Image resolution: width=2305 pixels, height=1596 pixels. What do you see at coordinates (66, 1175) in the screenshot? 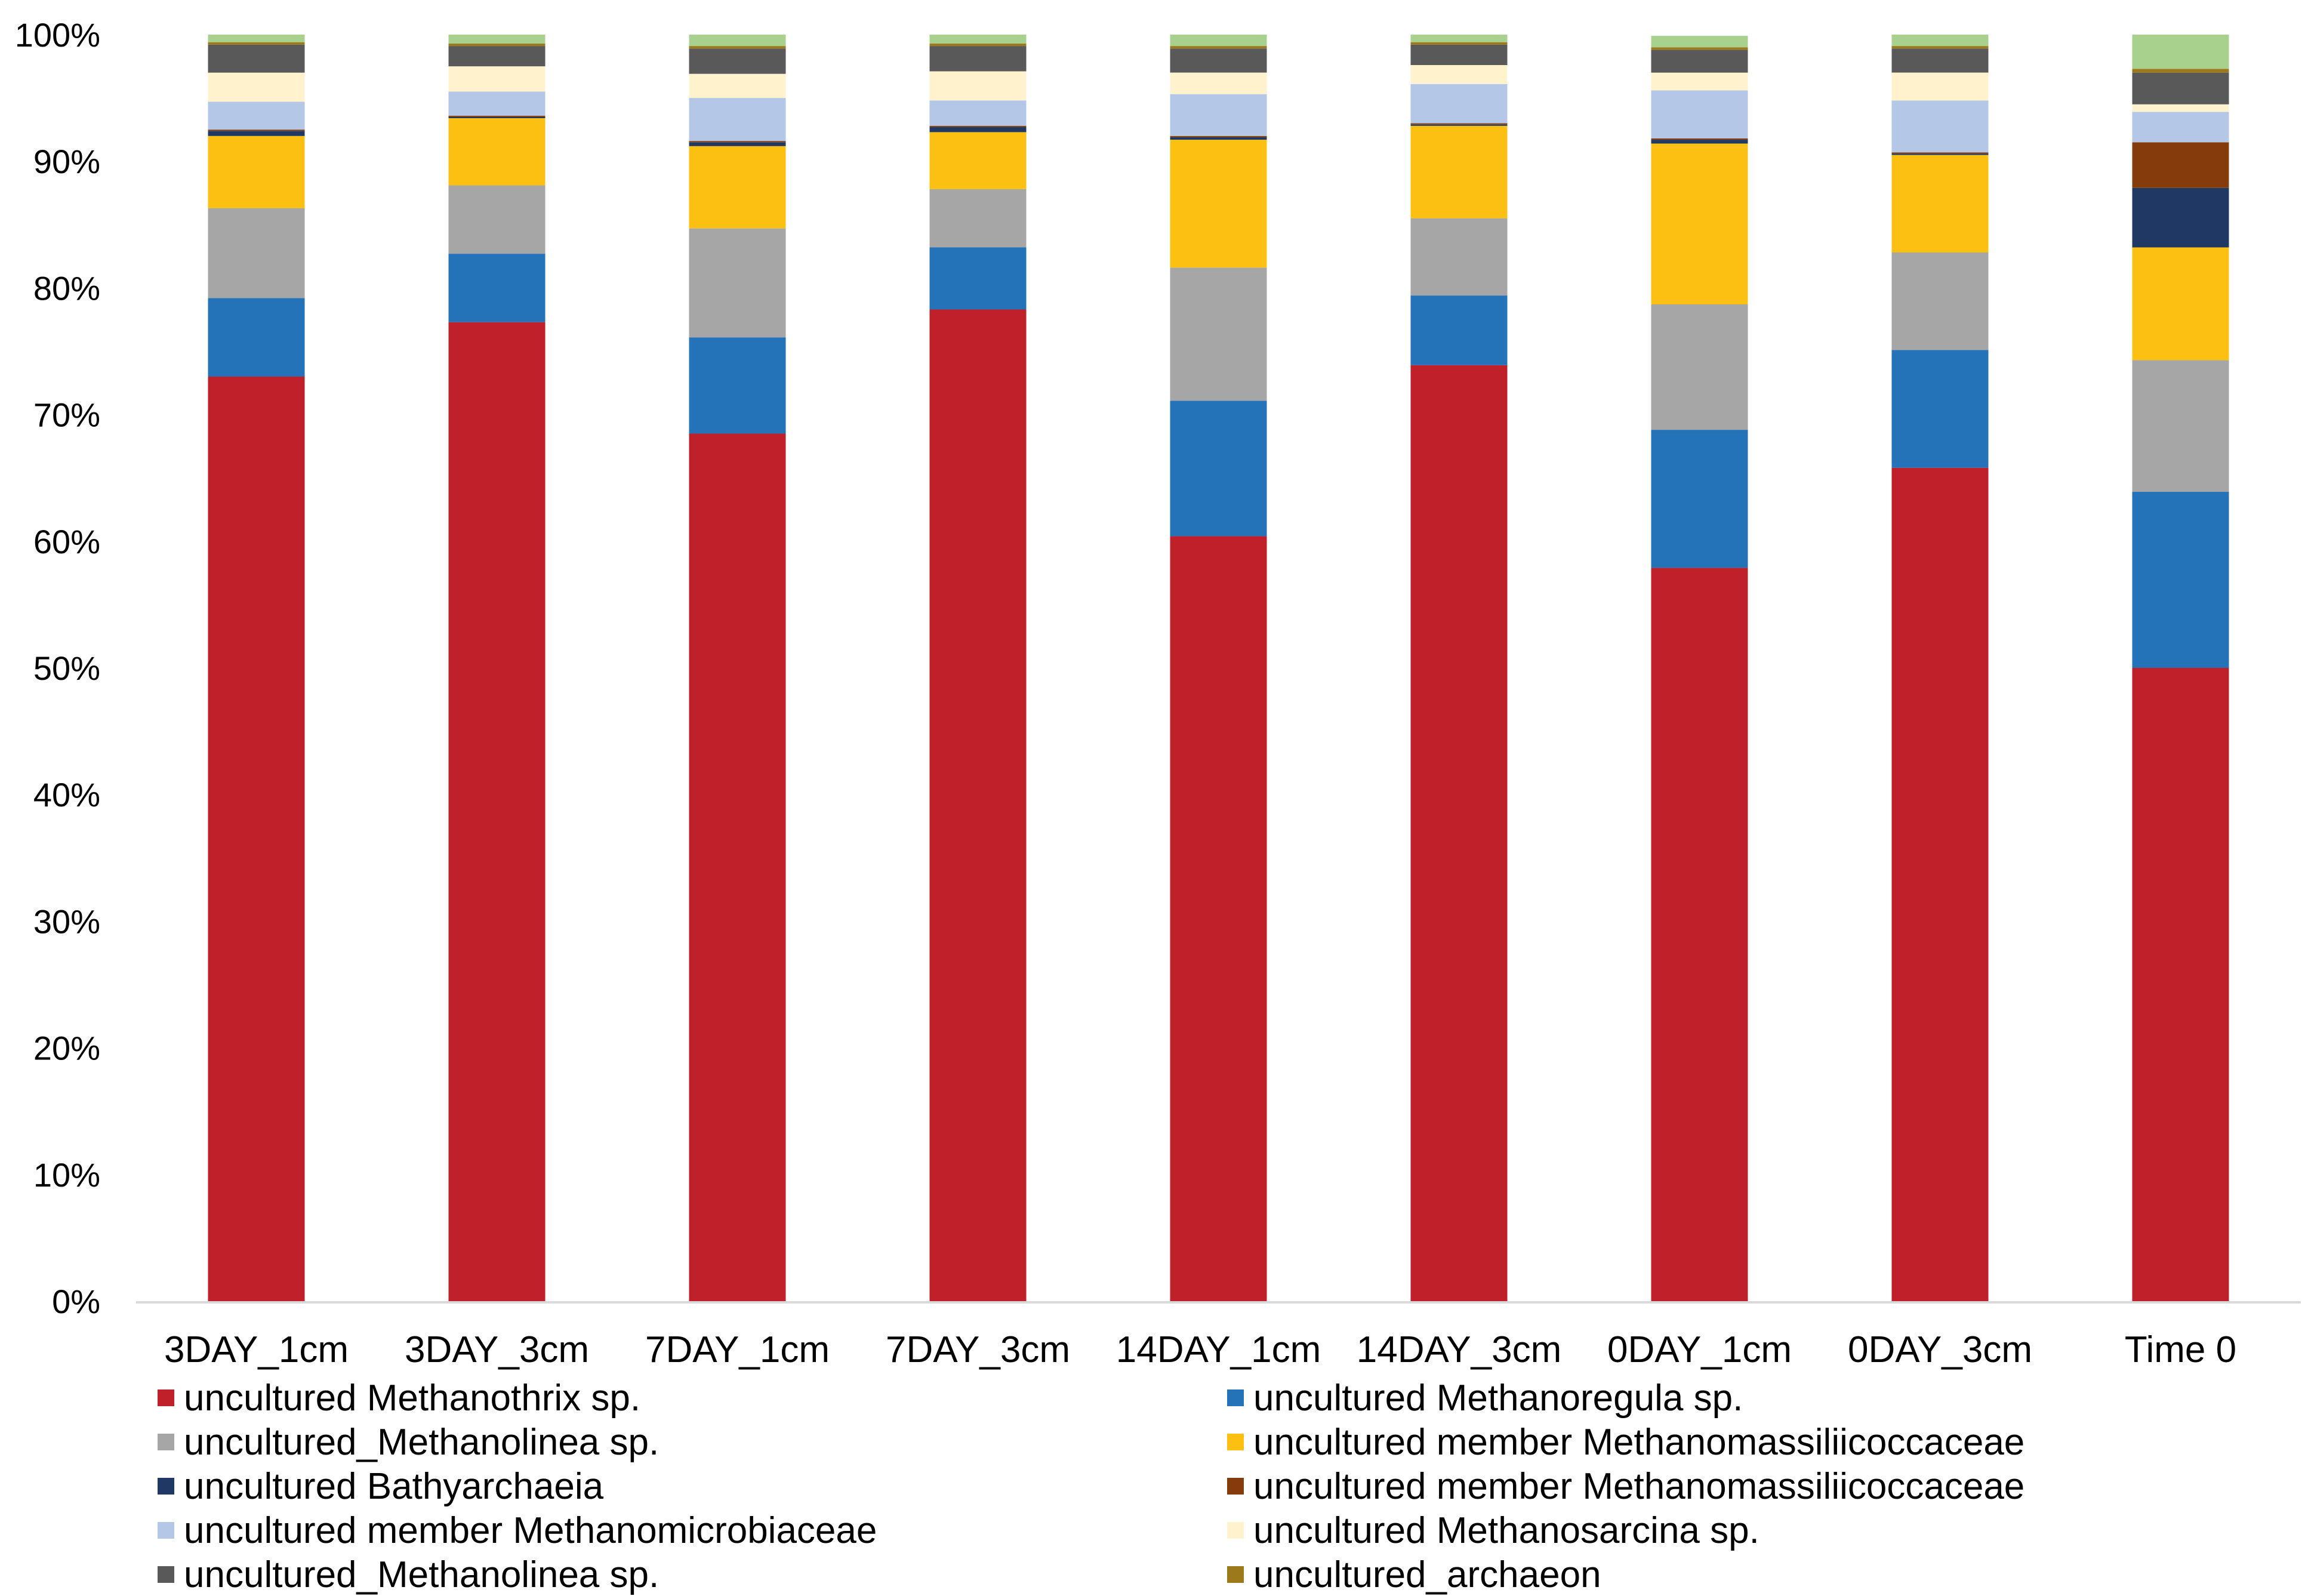
I see `y-tick-label: 10%` at bounding box center [66, 1175].